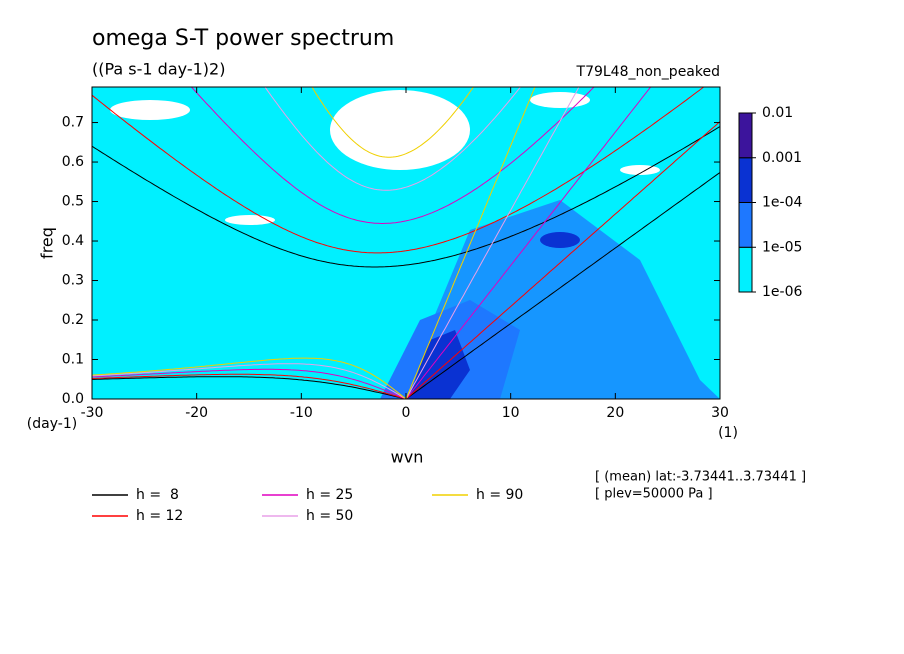 This screenshot has width=904, height=654. Describe the element at coordinates (615, 413) in the screenshot. I see `x-tick-label: 20` at that location.